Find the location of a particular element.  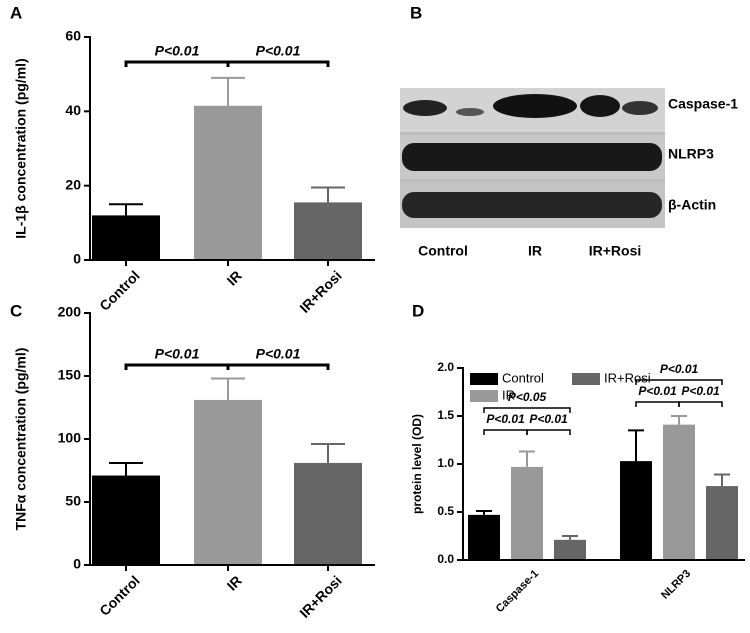

panel-label: B is located at coordinates (416, 12).